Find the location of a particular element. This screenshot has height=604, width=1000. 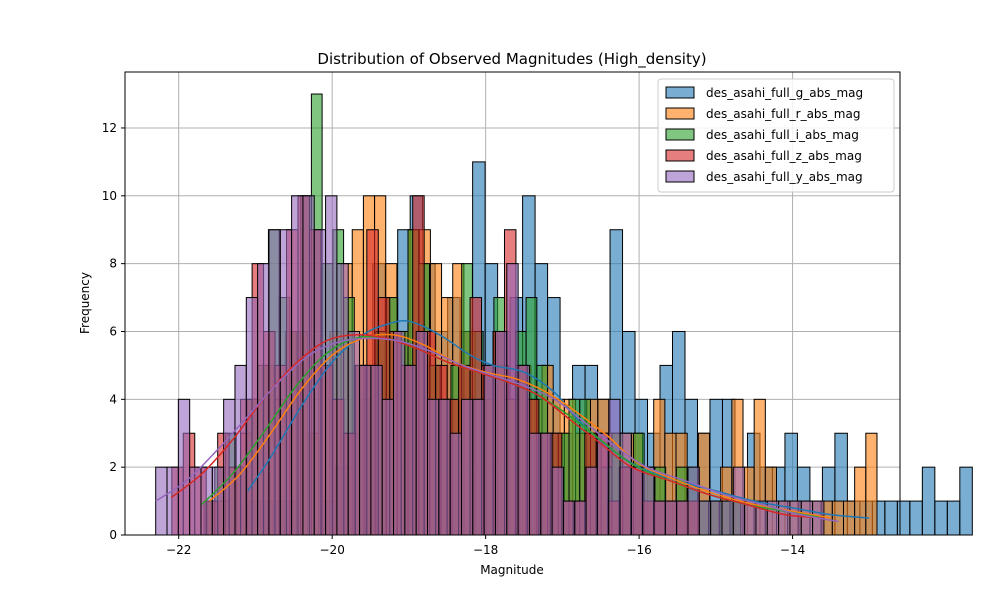

legend-item: des_asahi_full_g_abs_mag is located at coordinates (764, 93).